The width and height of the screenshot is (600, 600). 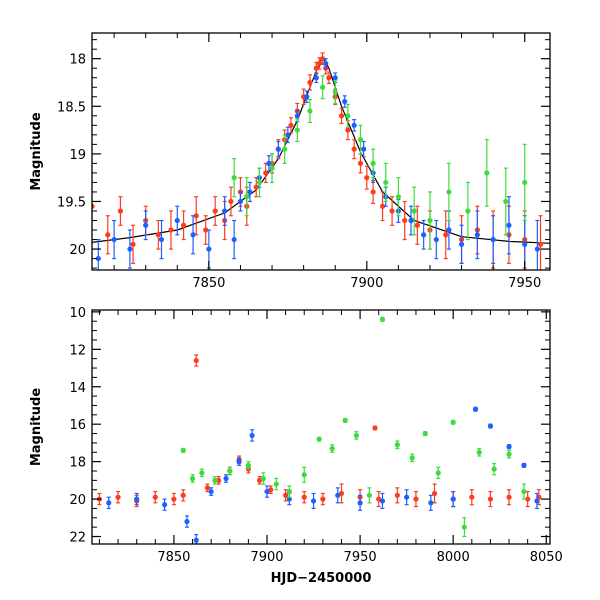 What do you see at coordinates (77, 388) in the screenshot?
I see `y-tick-label: 14` at bounding box center [77, 388].